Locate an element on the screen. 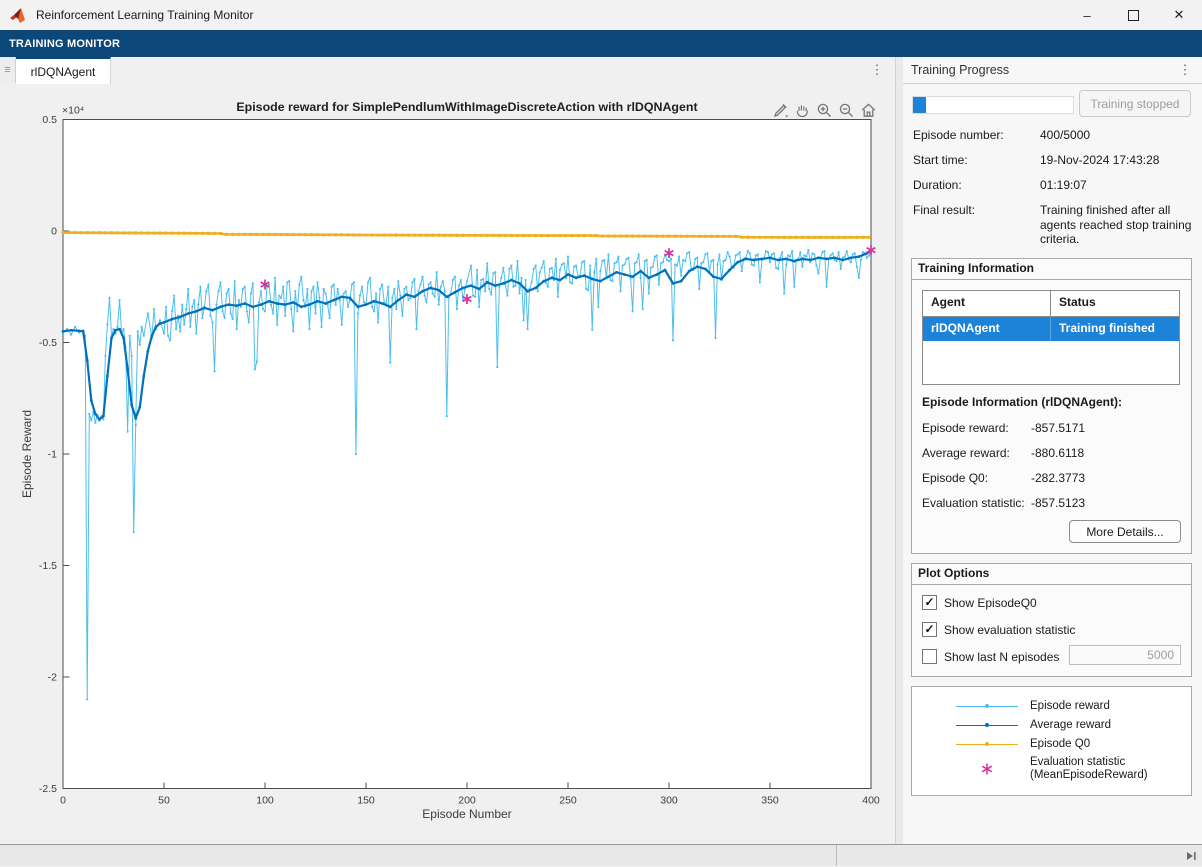 The image size is (1202, 867). training-progress-fill is located at coordinates (919, 105).